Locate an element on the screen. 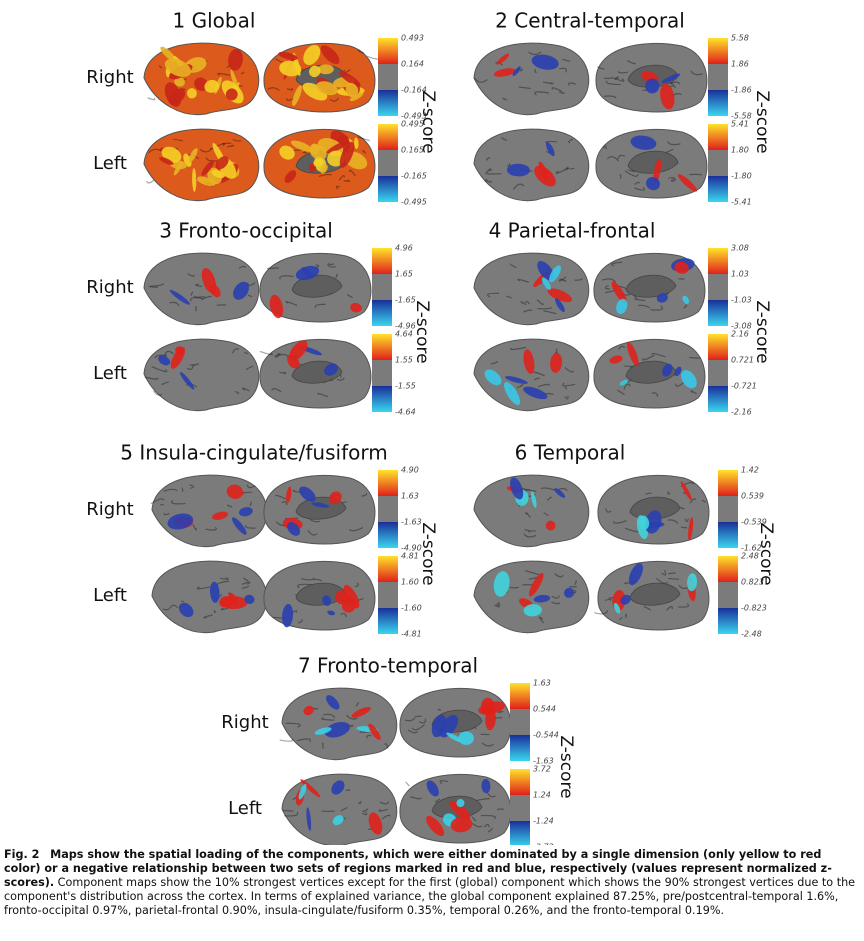 The width and height of the screenshot is (864, 941). colorbar-label: 0.539 is located at coordinates (752, 496).